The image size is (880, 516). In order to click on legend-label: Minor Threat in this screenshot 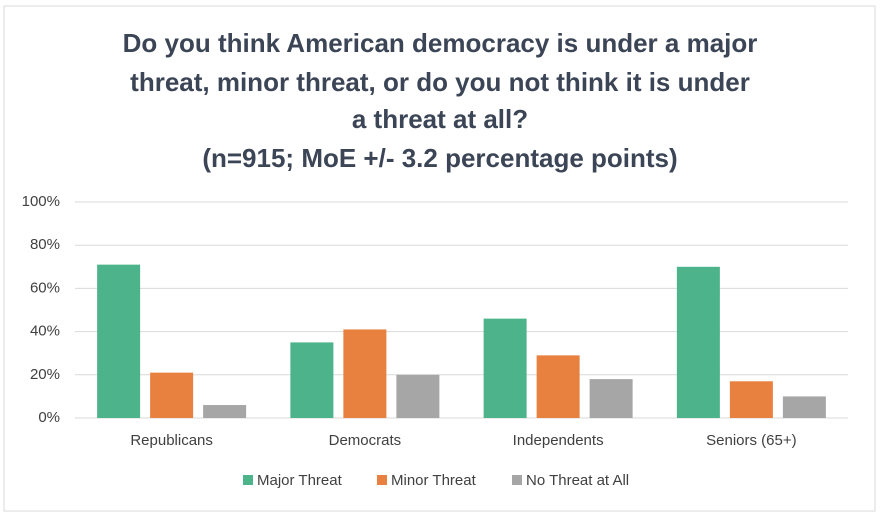, I will do `click(434, 480)`.